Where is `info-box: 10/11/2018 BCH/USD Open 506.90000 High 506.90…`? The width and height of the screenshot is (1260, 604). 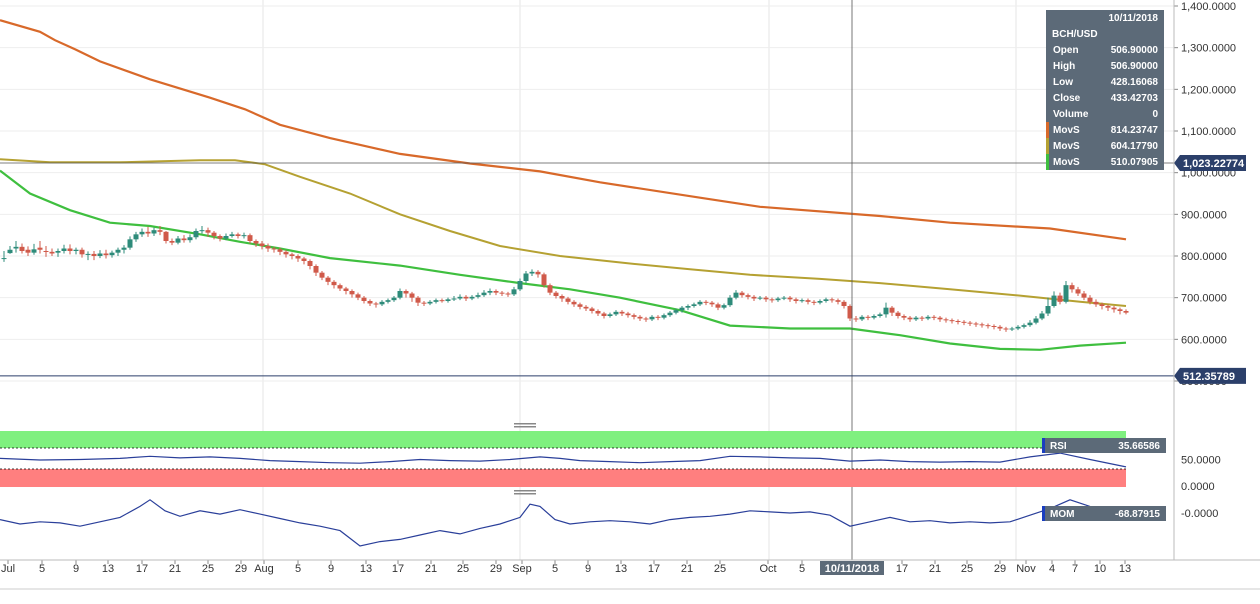
info-box: 10/11/2018 BCH/USD Open 506.90000 High 506.90… is located at coordinates (1105, 90).